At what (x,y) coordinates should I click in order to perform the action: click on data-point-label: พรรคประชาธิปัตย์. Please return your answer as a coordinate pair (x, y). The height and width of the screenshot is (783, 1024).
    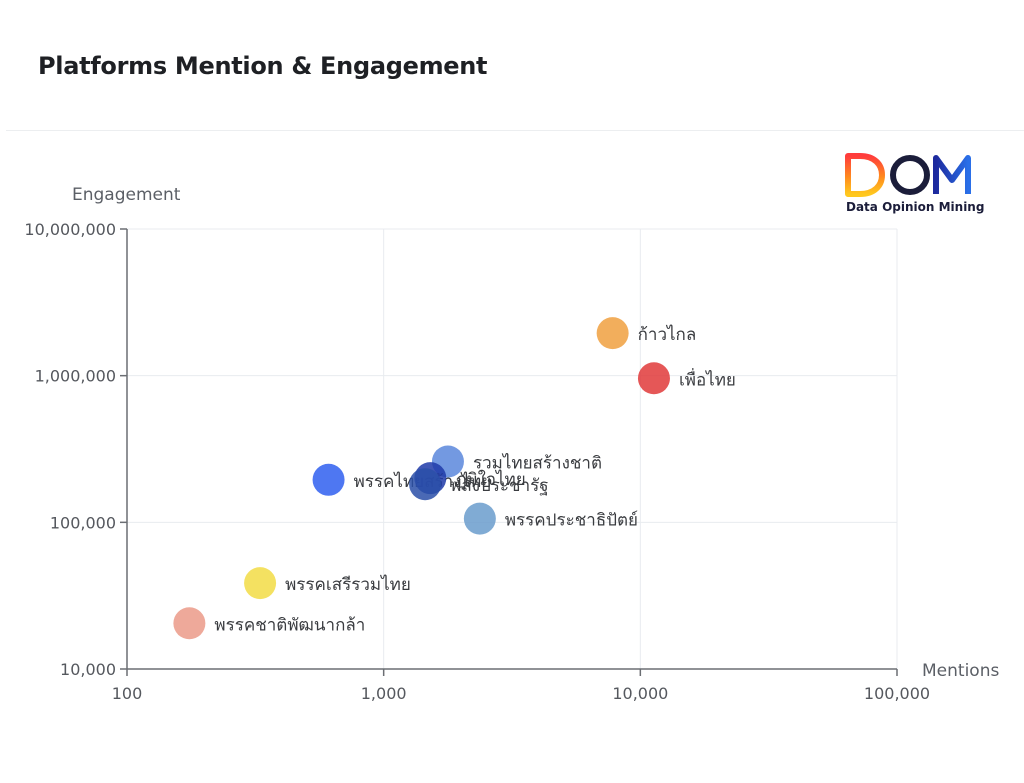
    Looking at the image, I should click on (571, 521).